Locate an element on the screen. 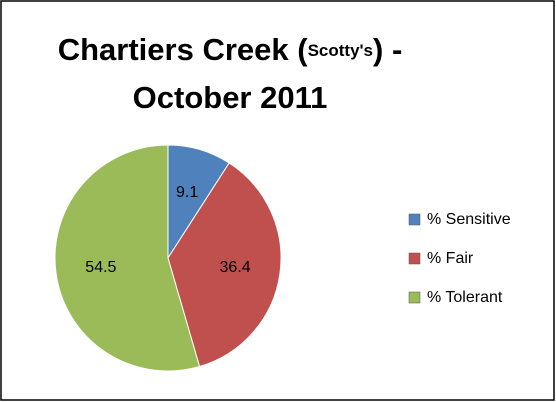 Image resolution: width=556 pixels, height=402 pixels. data-label: 54.5 is located at coordinates (100, 267).